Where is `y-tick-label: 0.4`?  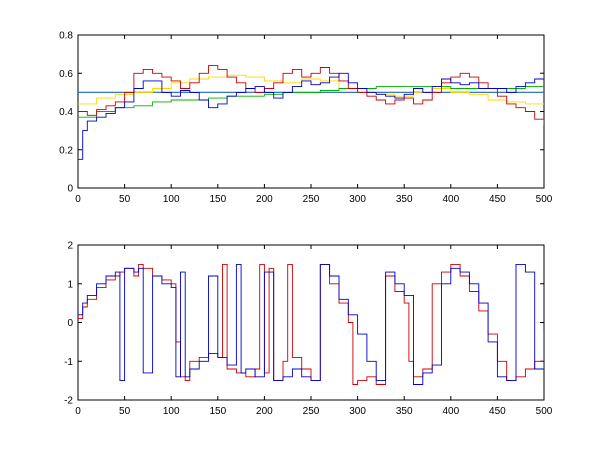
y-tick-label: 0.4 is located at coordinates (66, 112).